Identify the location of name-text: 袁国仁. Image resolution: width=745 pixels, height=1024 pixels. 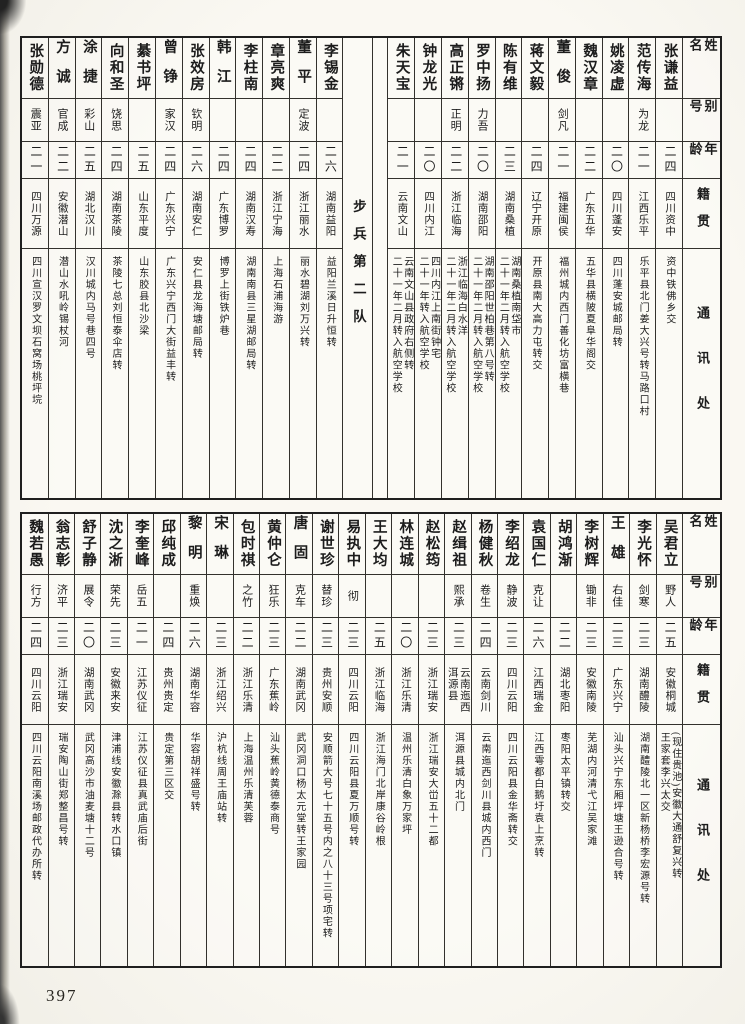
(537, 544).